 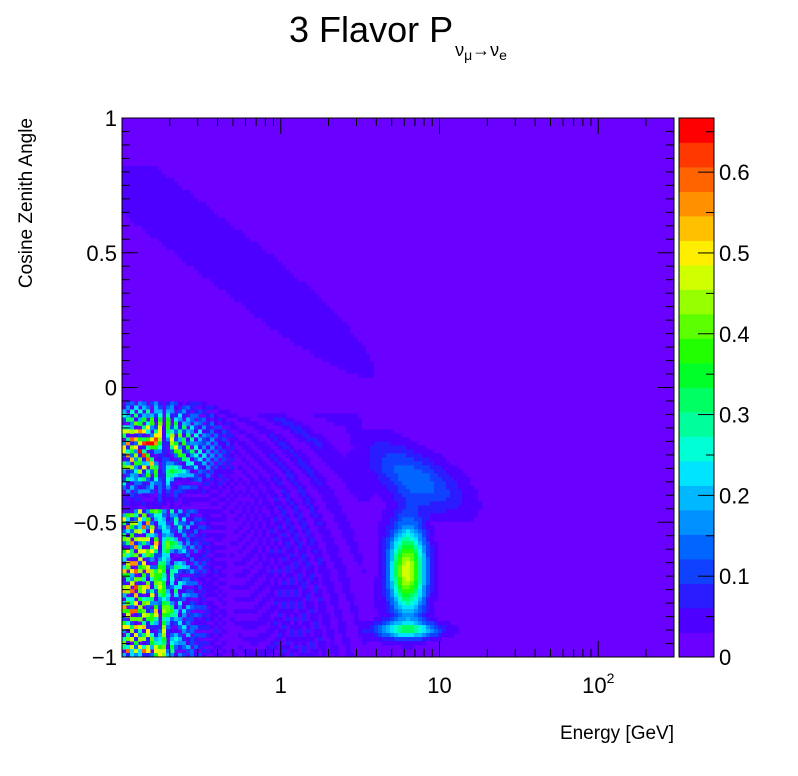 What do you see at coordinates (696, 620) in the screenshot?
I see `colorbar-swatch` at bounding box center [696, 620].